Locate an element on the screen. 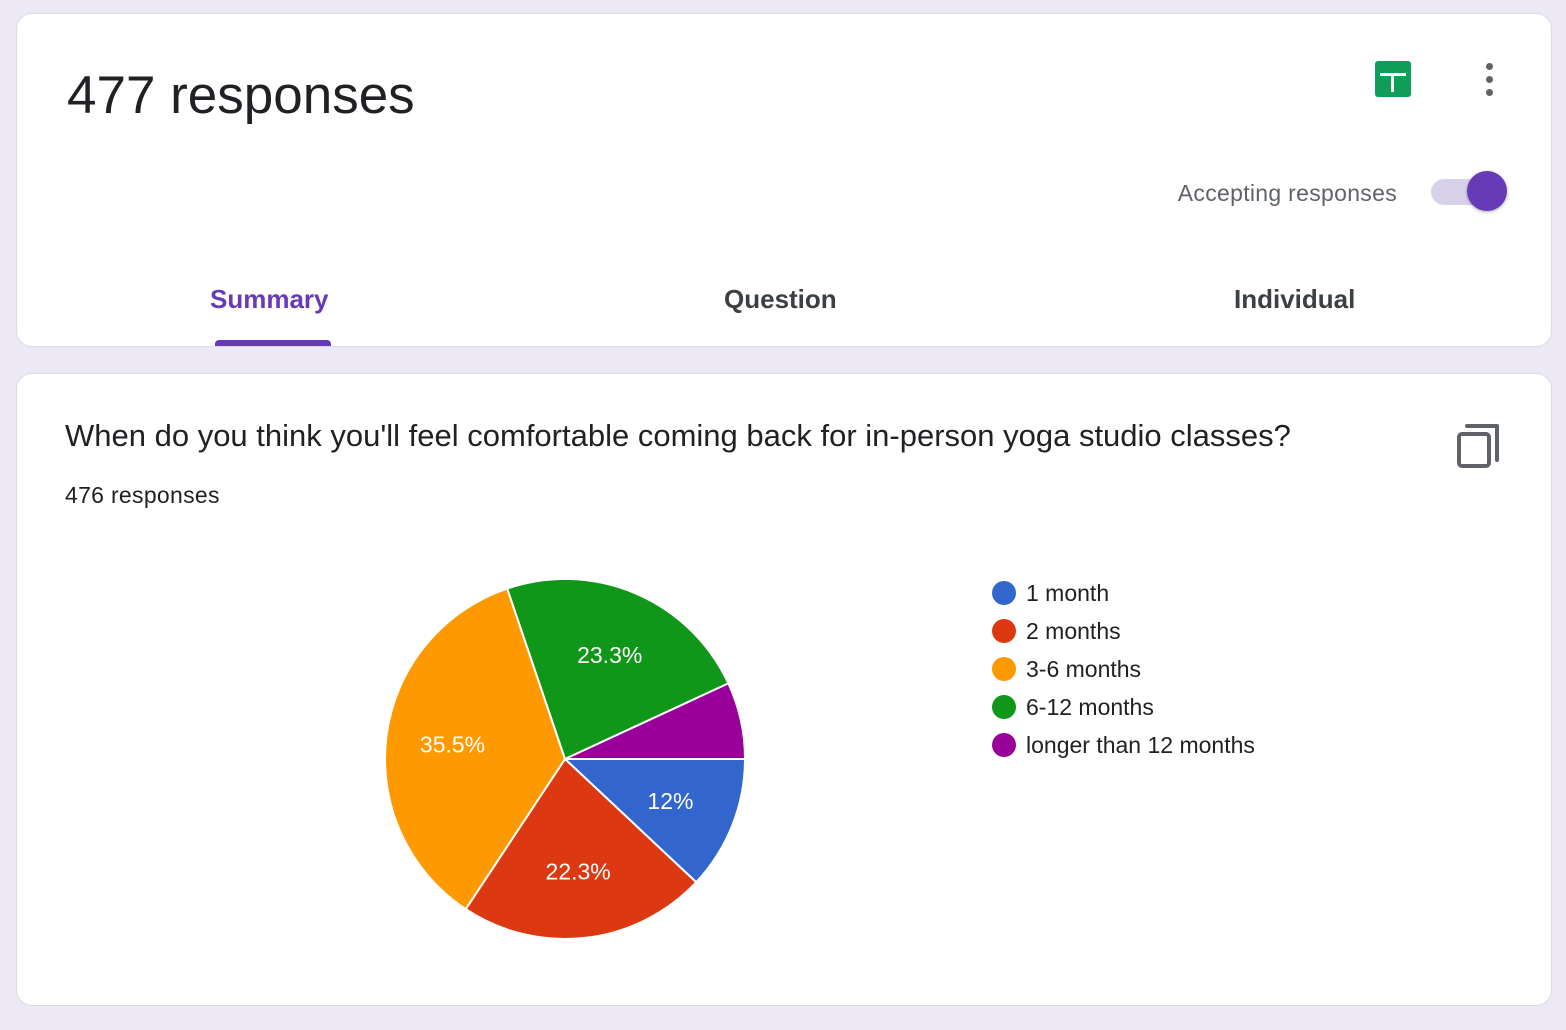 Image resolution: width=1566 pixels, height=1030 pixels. active-tab-indicator is located at coordinates (273, 343).